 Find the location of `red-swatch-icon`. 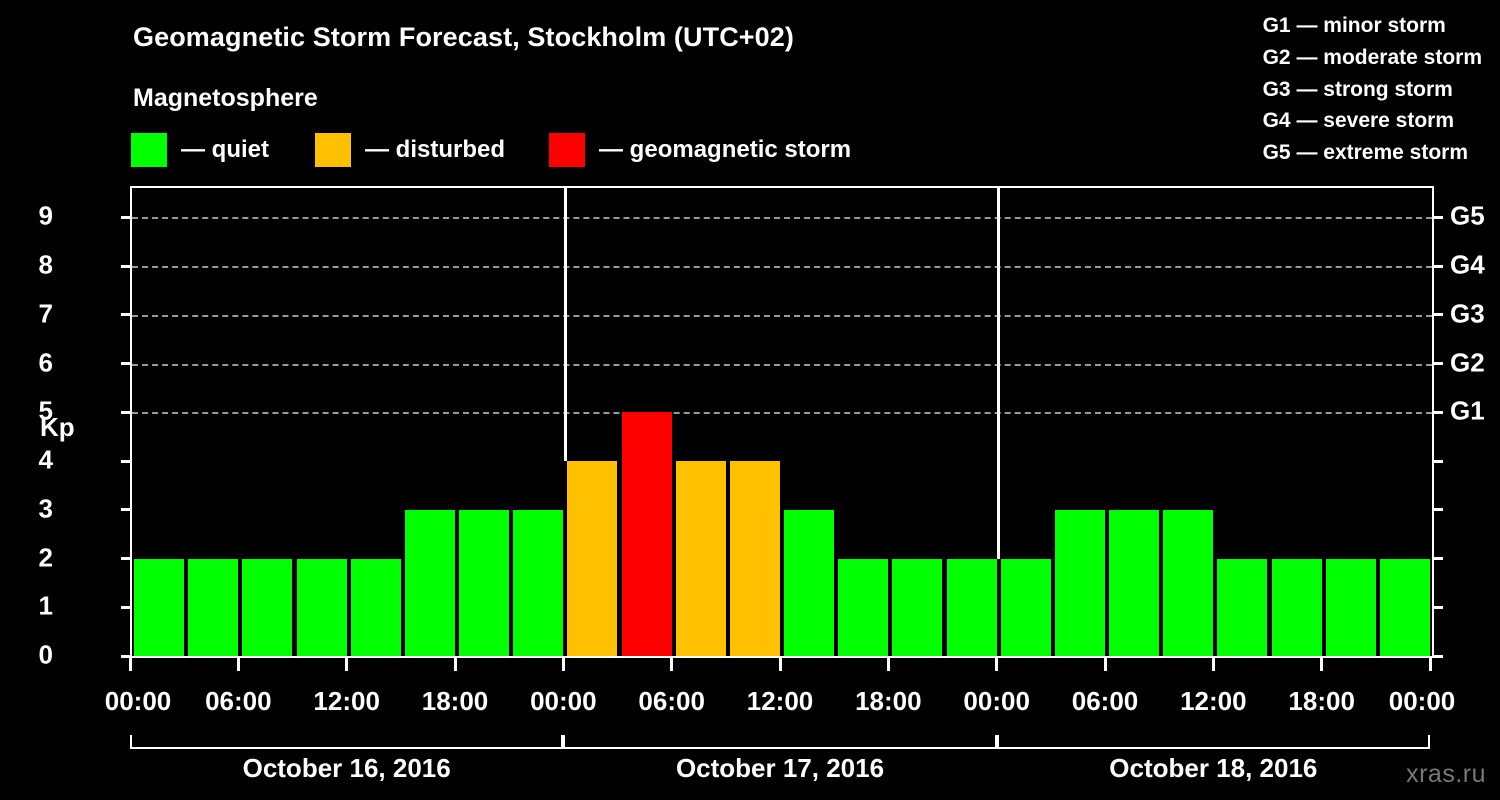

red-swatch-icon is located at coordinates (567, 150).